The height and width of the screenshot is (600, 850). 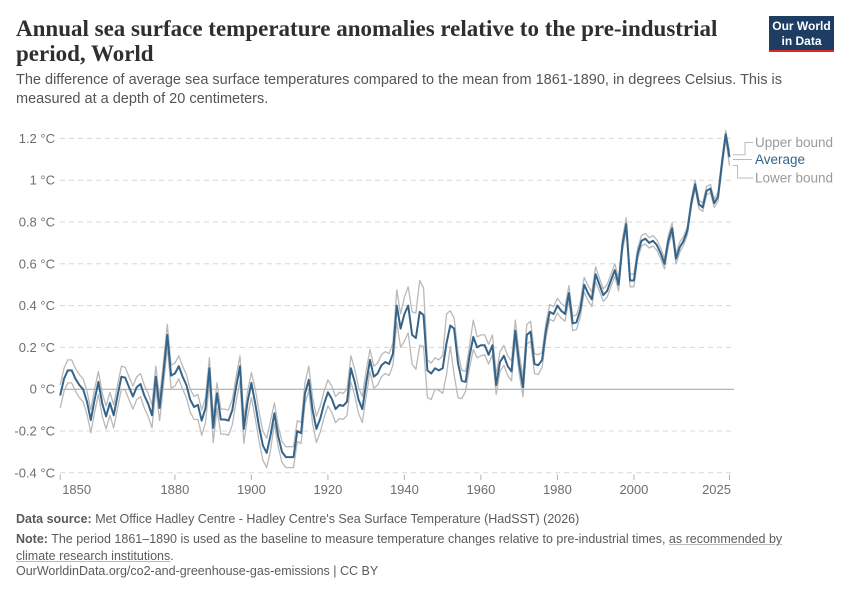 I want to click on svg-text: 0.8 °C, so click(x=37, y=222).